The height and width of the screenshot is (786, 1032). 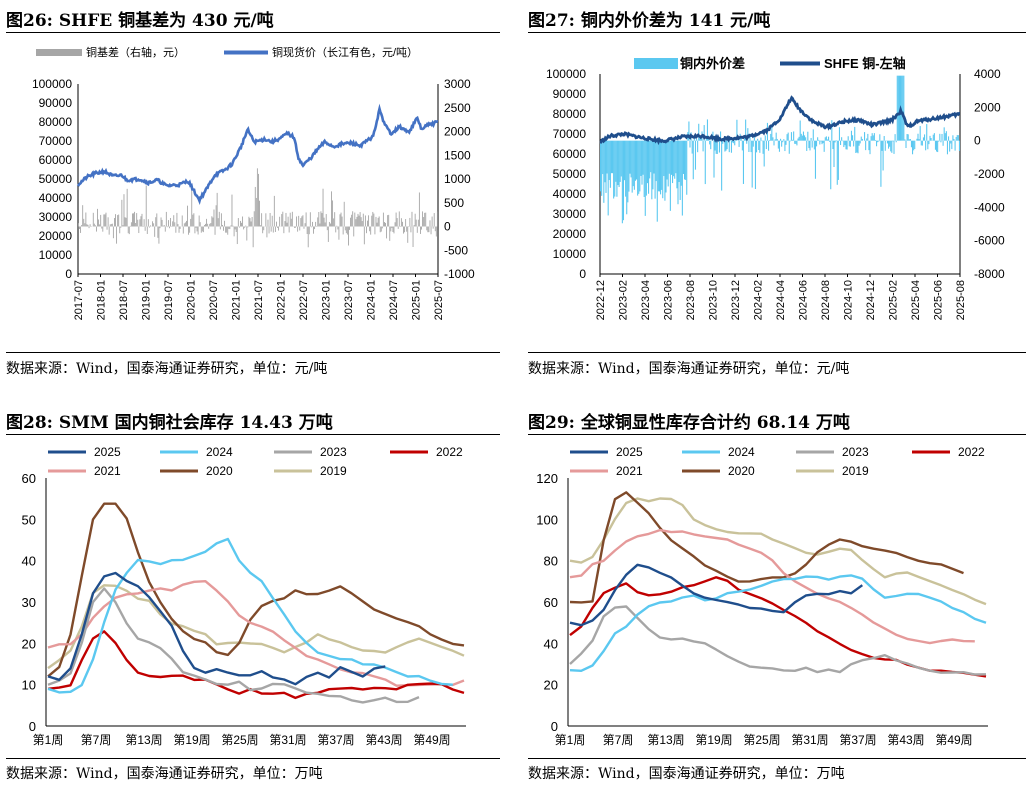 What do you see at coordinates (777, 434) in the screenshot?
I see `figure-29-title-rule` at bounding box center [777, 434].